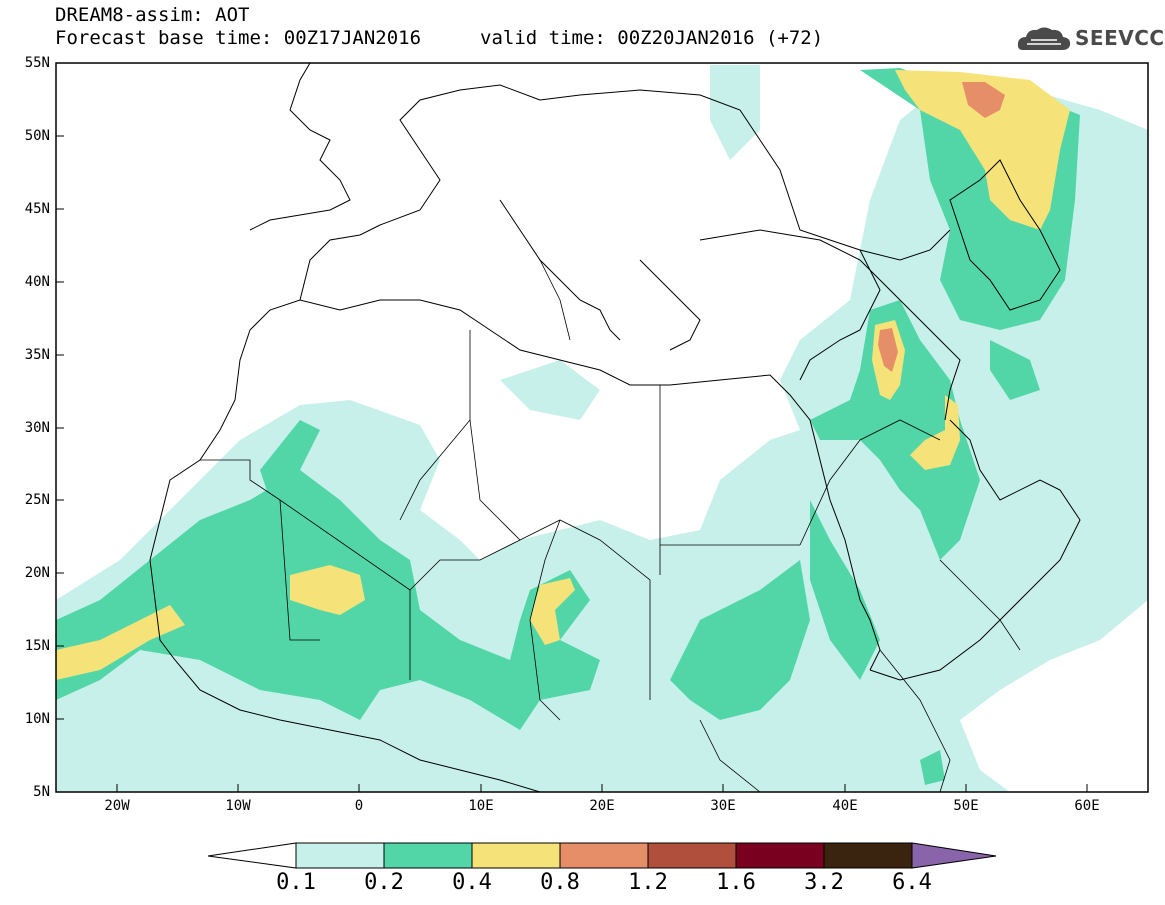  Describe the element at coordinates (648, 882) in the screenshot. I see `colorbar-label: 1.2` at that location.